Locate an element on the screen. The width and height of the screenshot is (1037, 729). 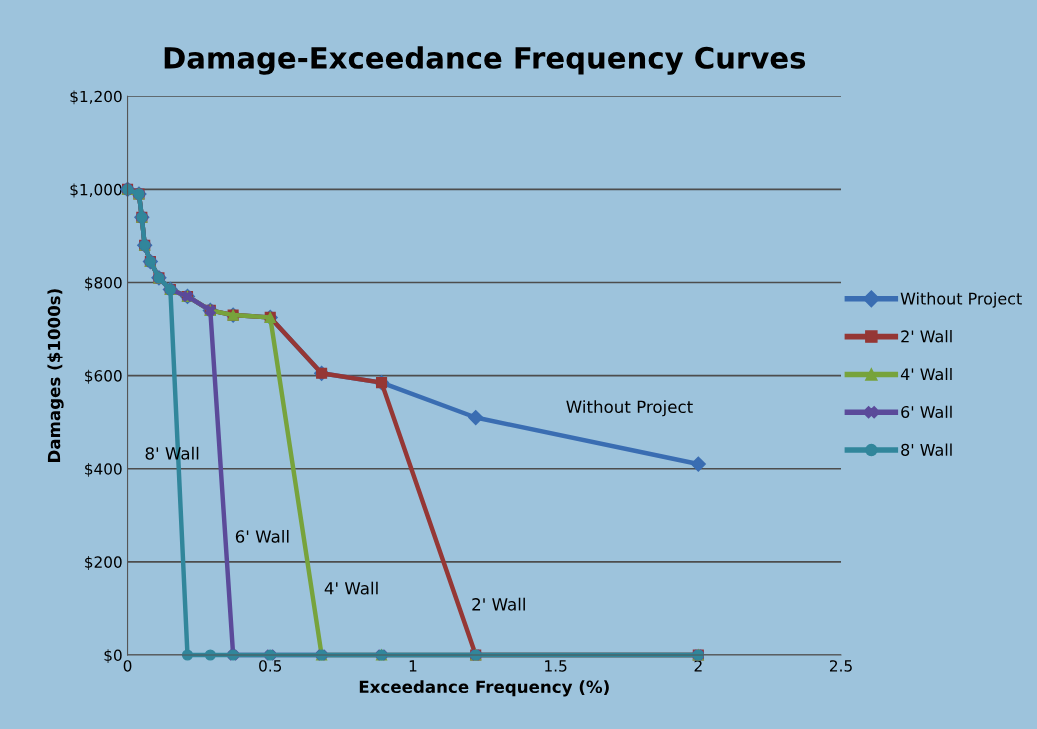
x-axis-title: Exceedance Frequency (%) is located at coordinates (484, 688).